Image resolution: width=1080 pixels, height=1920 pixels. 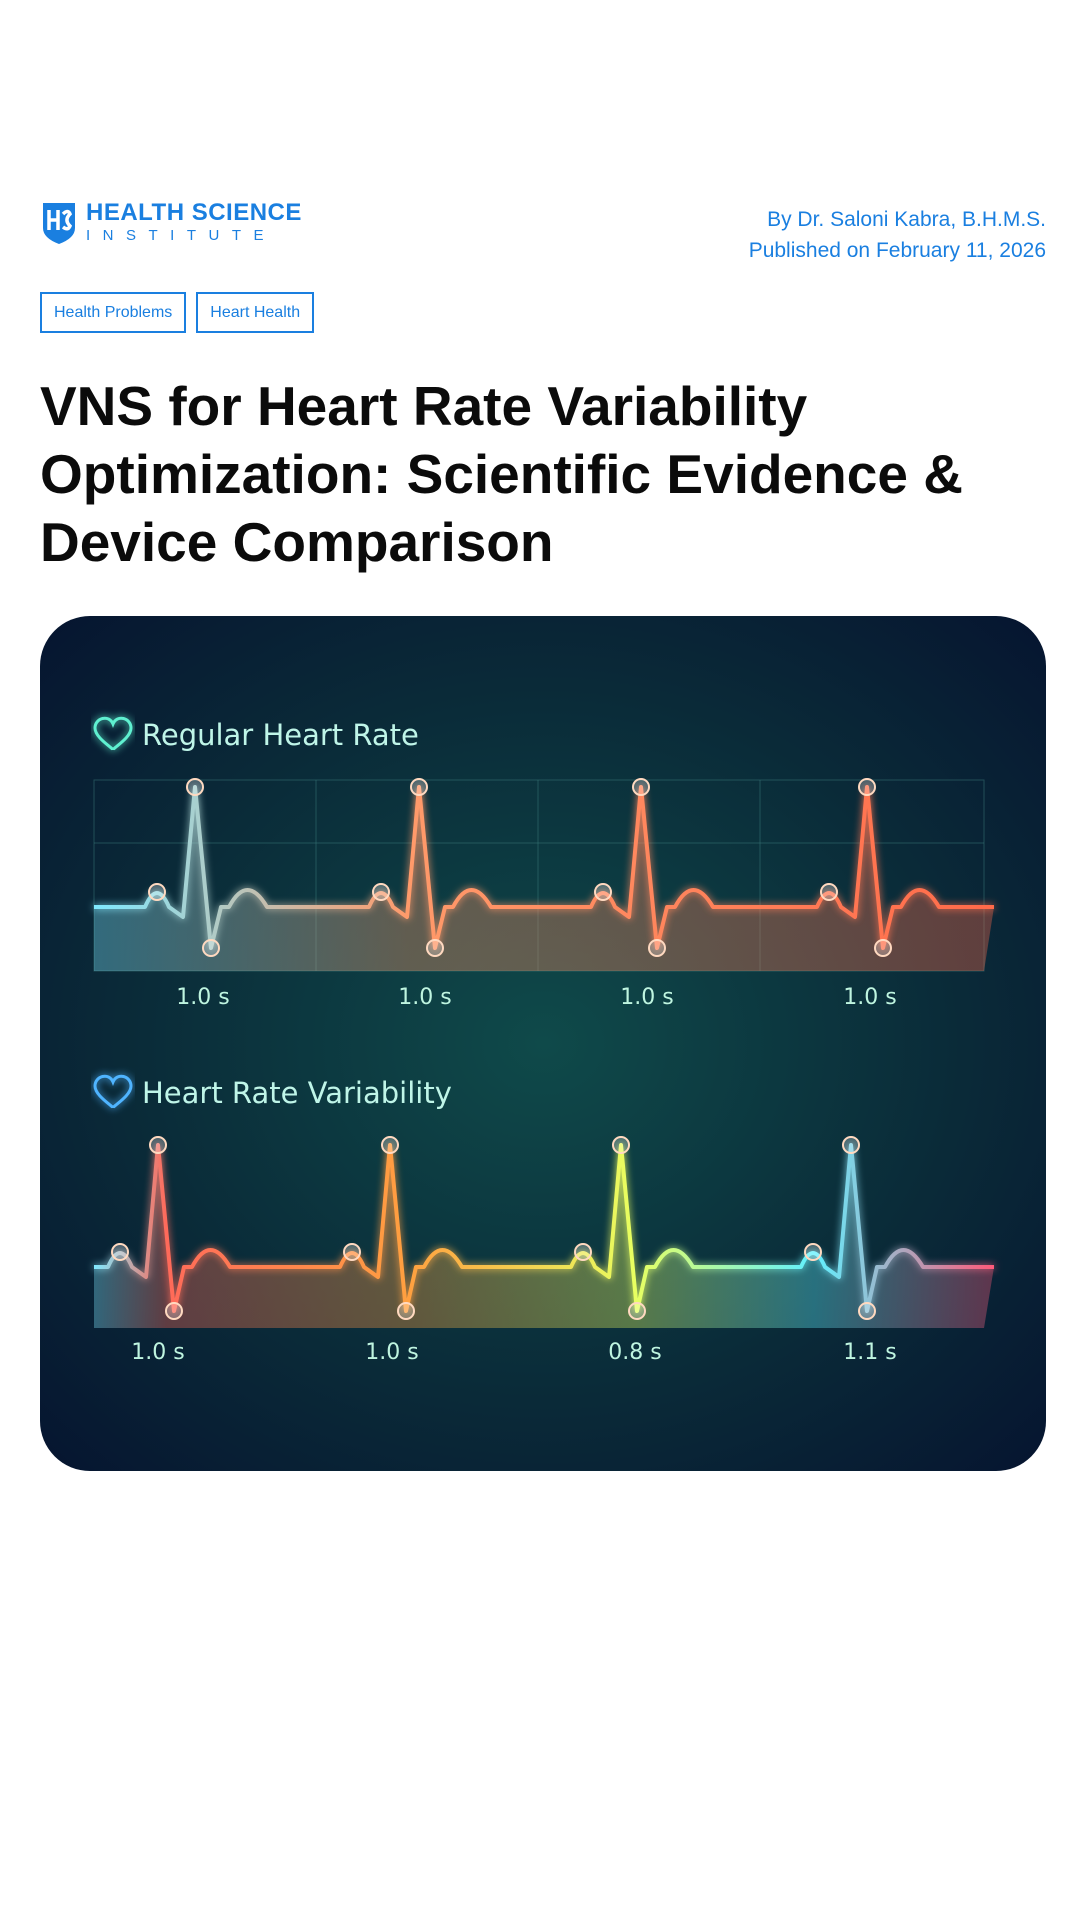 What do you see at coordinates (869, 1352) in the screenshot?
I see `interval-label: 1.1 s` at bounding box center [869, 1352].